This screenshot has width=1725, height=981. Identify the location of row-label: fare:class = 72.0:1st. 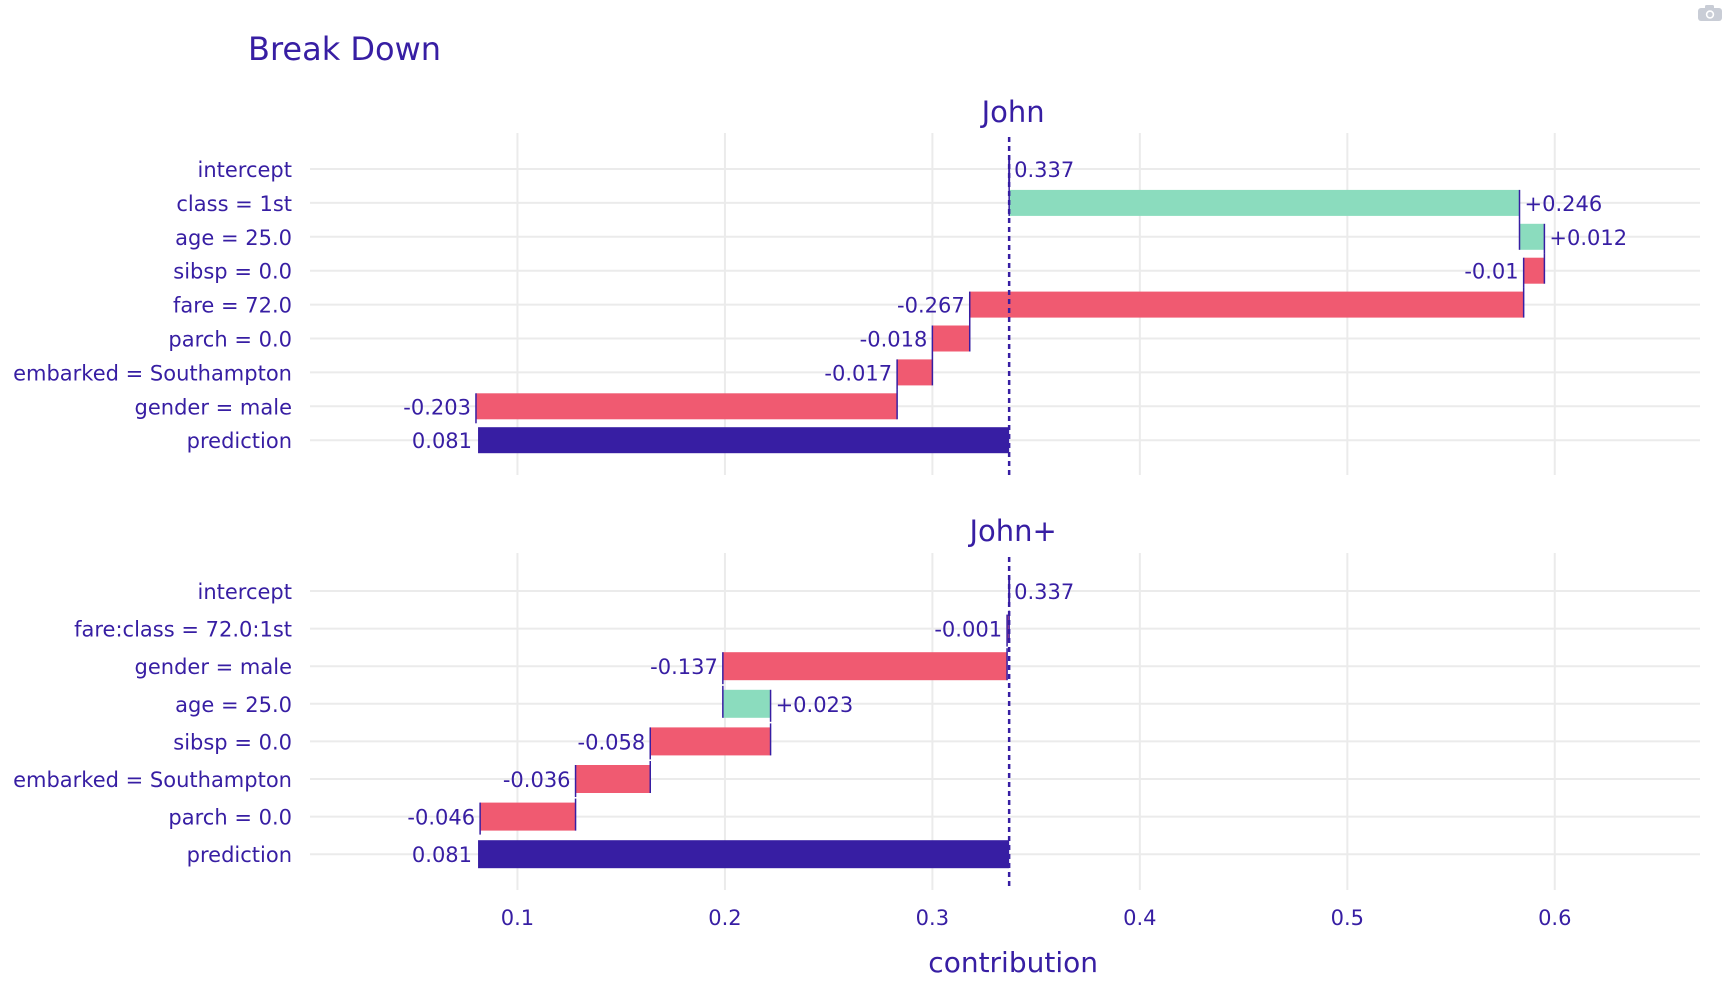
(183, 630).